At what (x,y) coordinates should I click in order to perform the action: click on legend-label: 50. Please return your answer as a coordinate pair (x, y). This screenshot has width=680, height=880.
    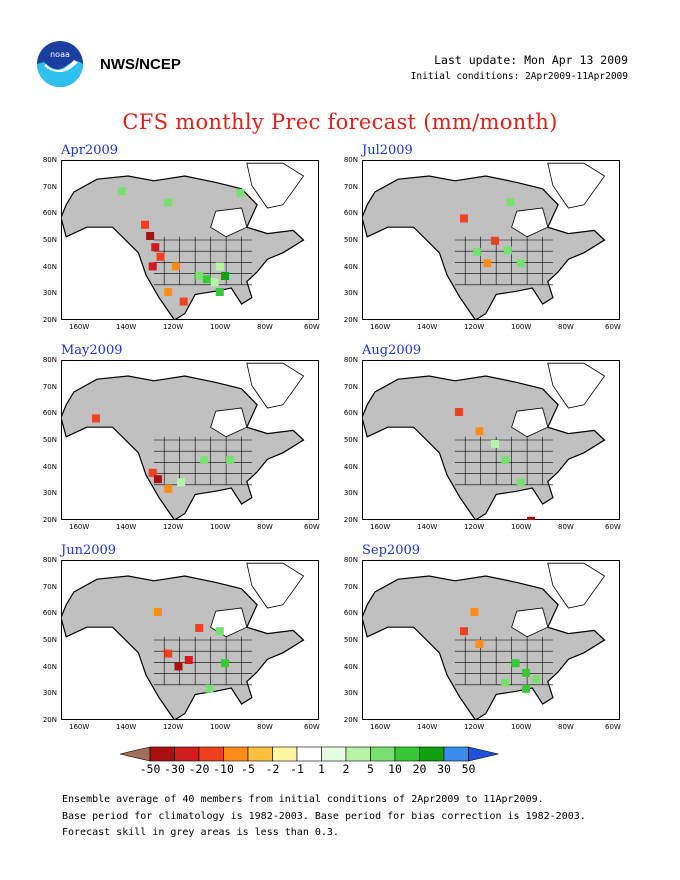
    Looking at the image, I should click on (468, 769).